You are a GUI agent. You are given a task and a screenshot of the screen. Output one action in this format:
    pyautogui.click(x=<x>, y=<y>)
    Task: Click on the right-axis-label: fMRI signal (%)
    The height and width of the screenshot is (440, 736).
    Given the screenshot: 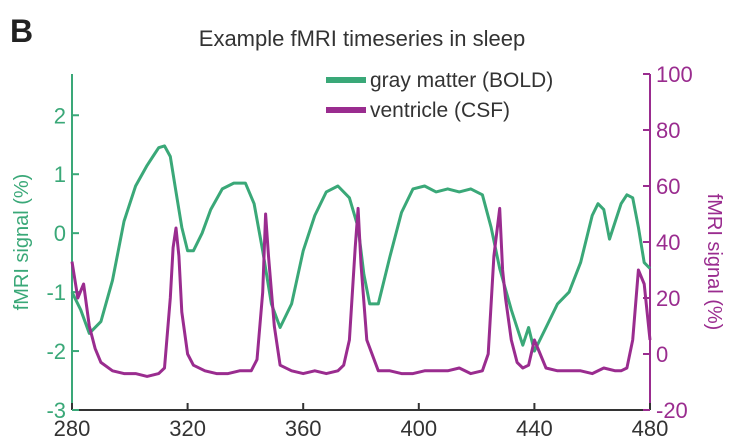 What is the action you would take?
    pyautogui.click(x=714, y=262)
    